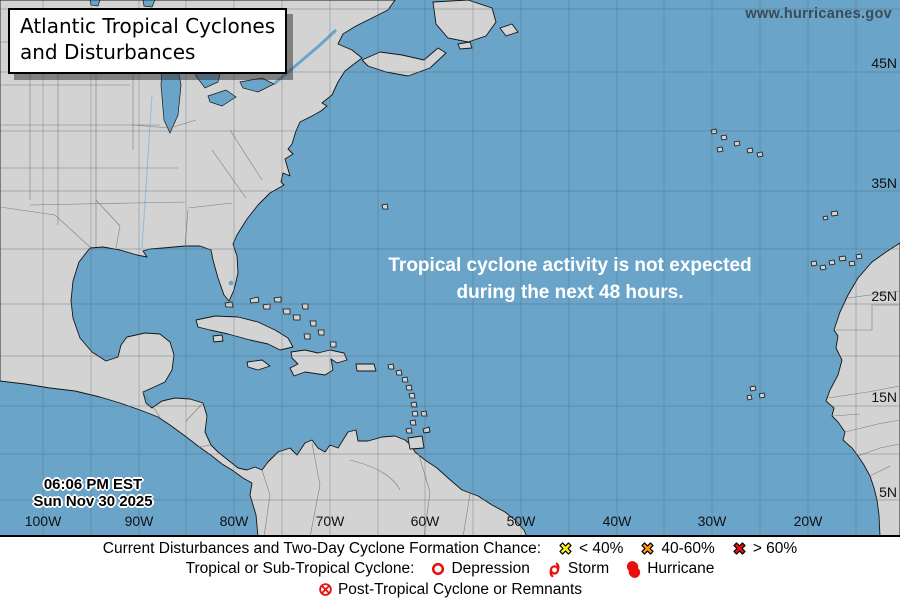  I want to click on legend-item-label: Hurricane, so click(681, 568).